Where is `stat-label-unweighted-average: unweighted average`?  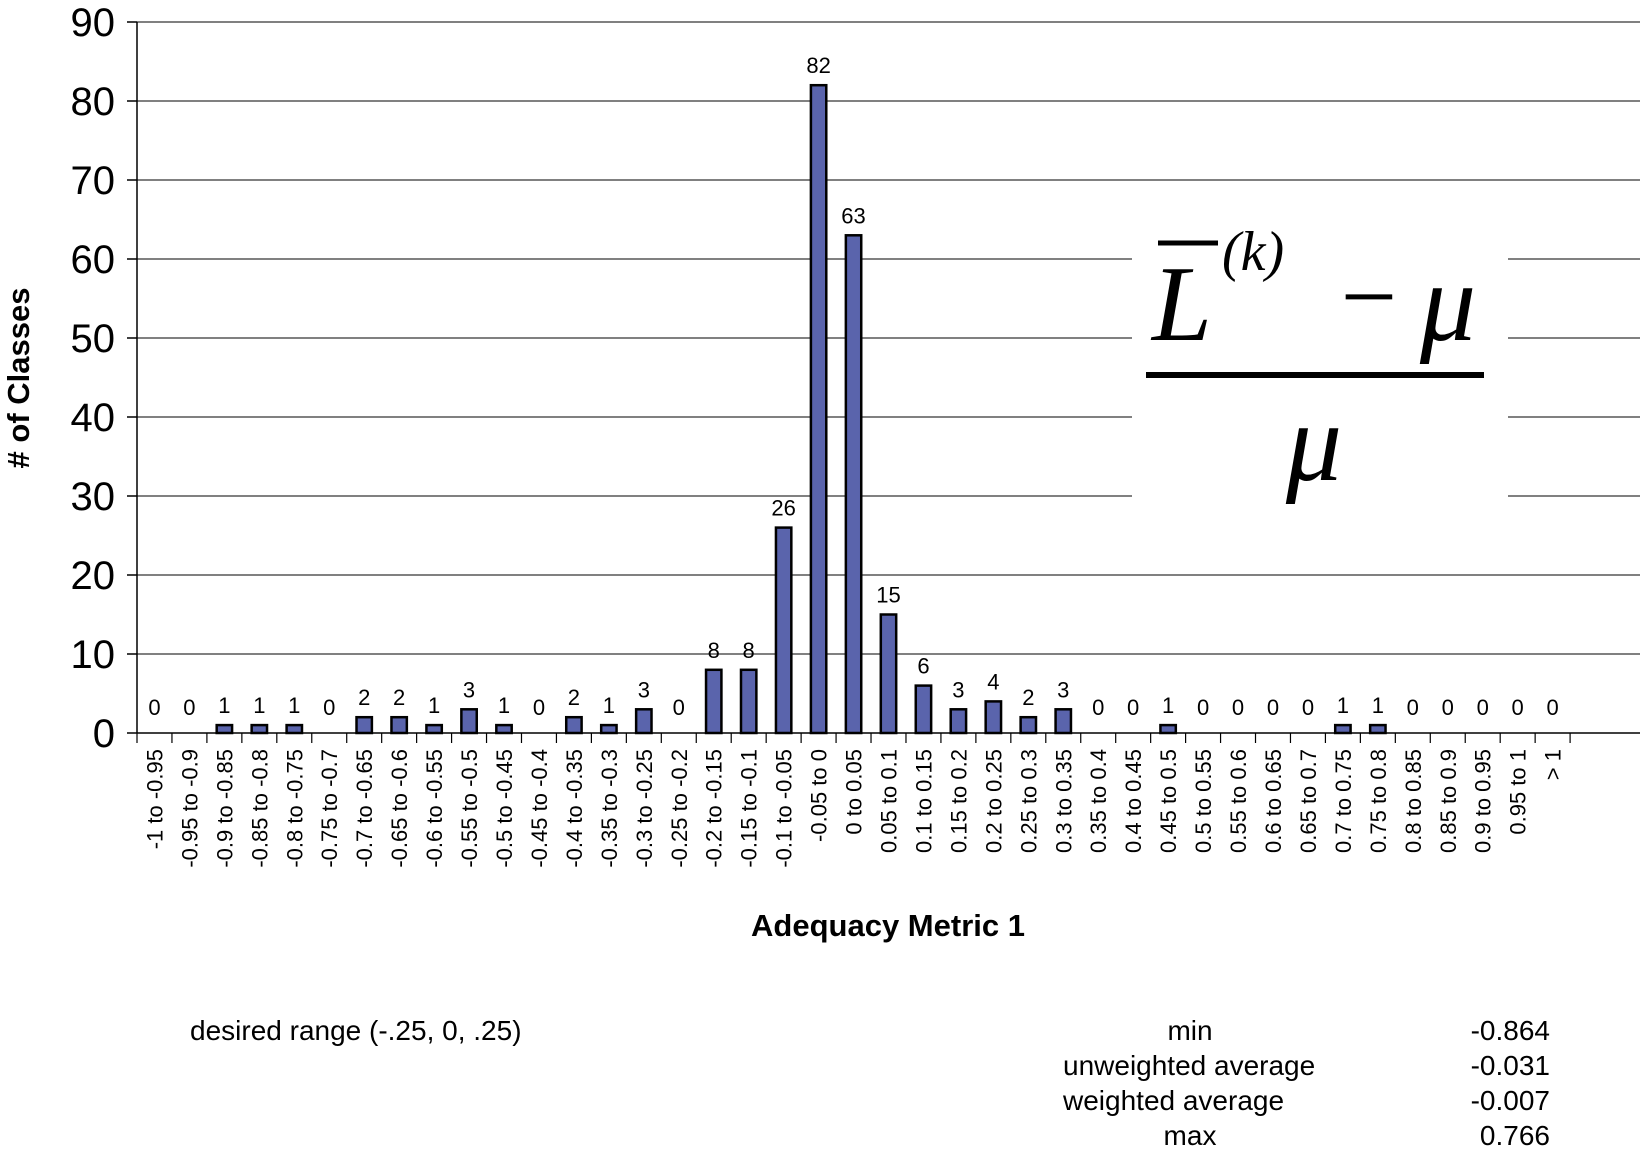
stat-label-unweighted-average: unweighted average is located at coordinates (1189, 1065).